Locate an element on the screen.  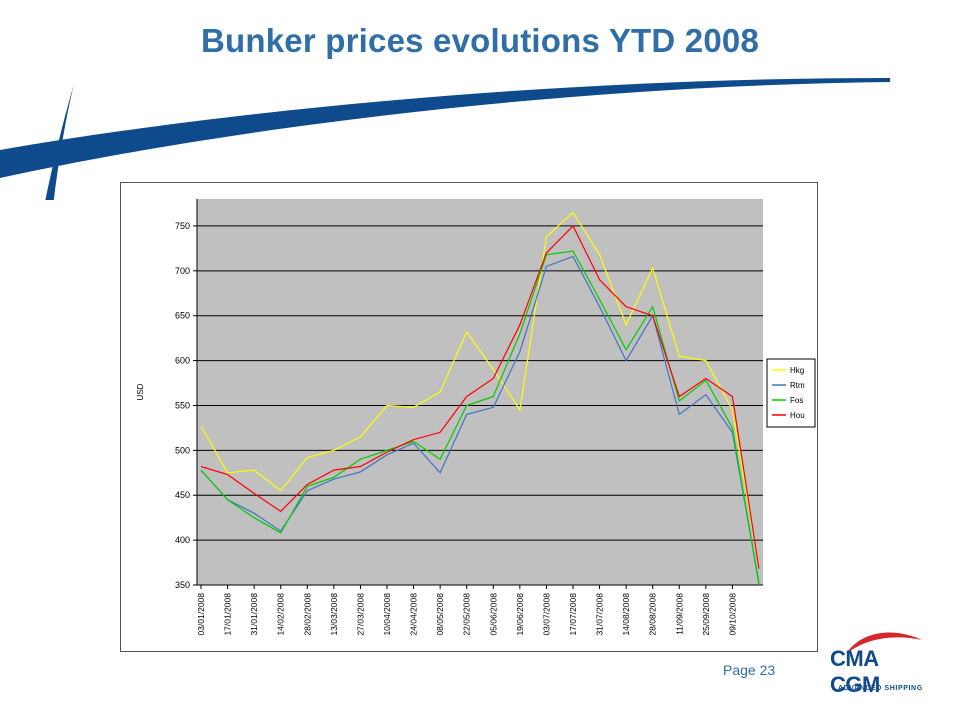
slide-title: Bunker prices evolutions YTD 2008 is located at coordinates (480, 40).